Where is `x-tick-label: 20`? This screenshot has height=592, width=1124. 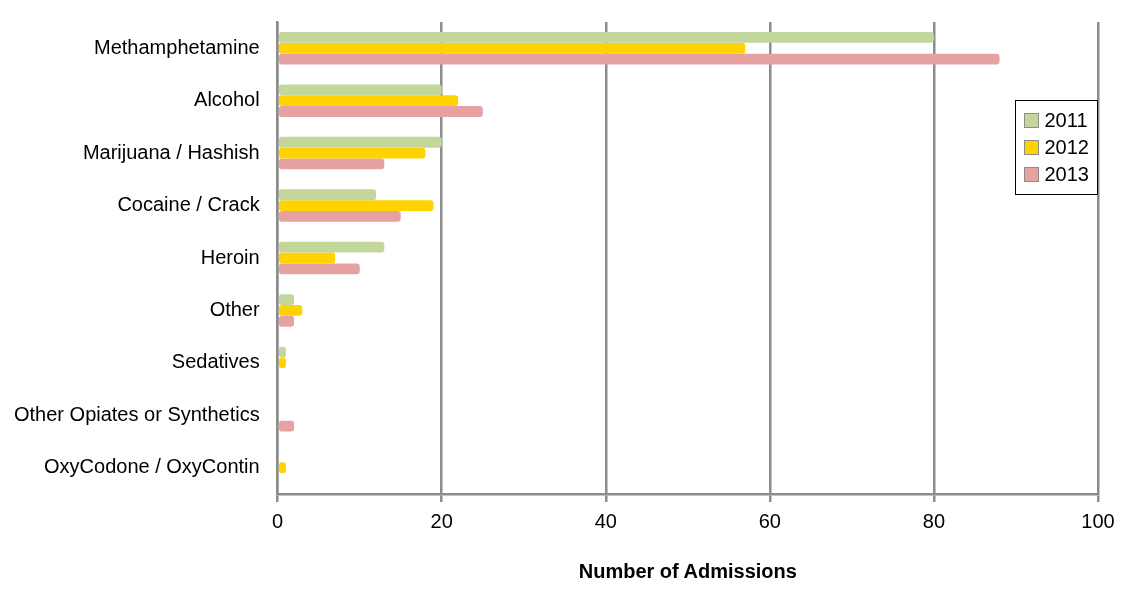 x-tick-label: 20 is located at coordinates (441, 520).